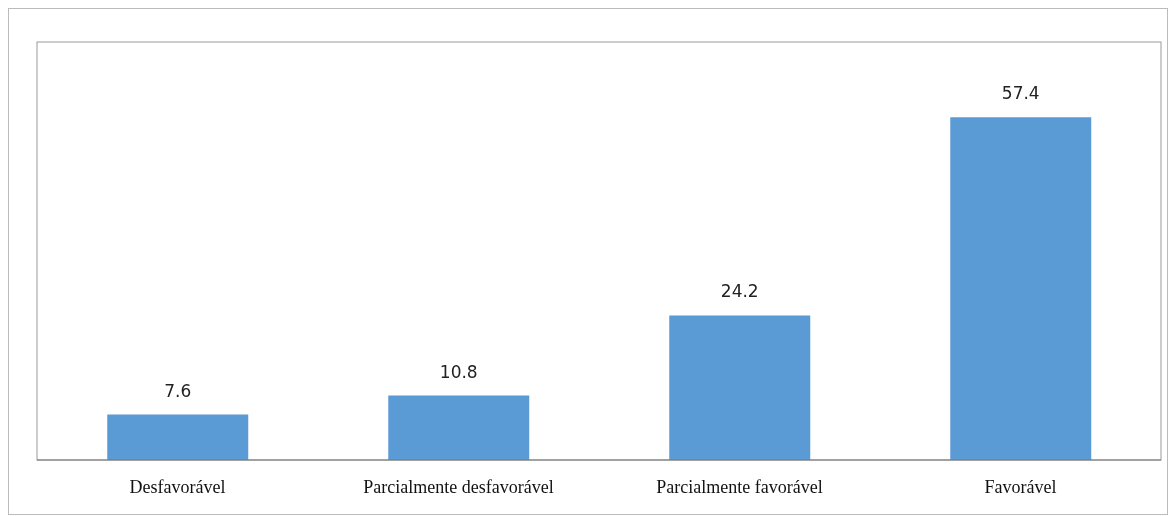 The image size is (1169, 516). Describe the element at coordinates (1020, 93) in the screenshot. I see `data-label: 57.4` at that location.